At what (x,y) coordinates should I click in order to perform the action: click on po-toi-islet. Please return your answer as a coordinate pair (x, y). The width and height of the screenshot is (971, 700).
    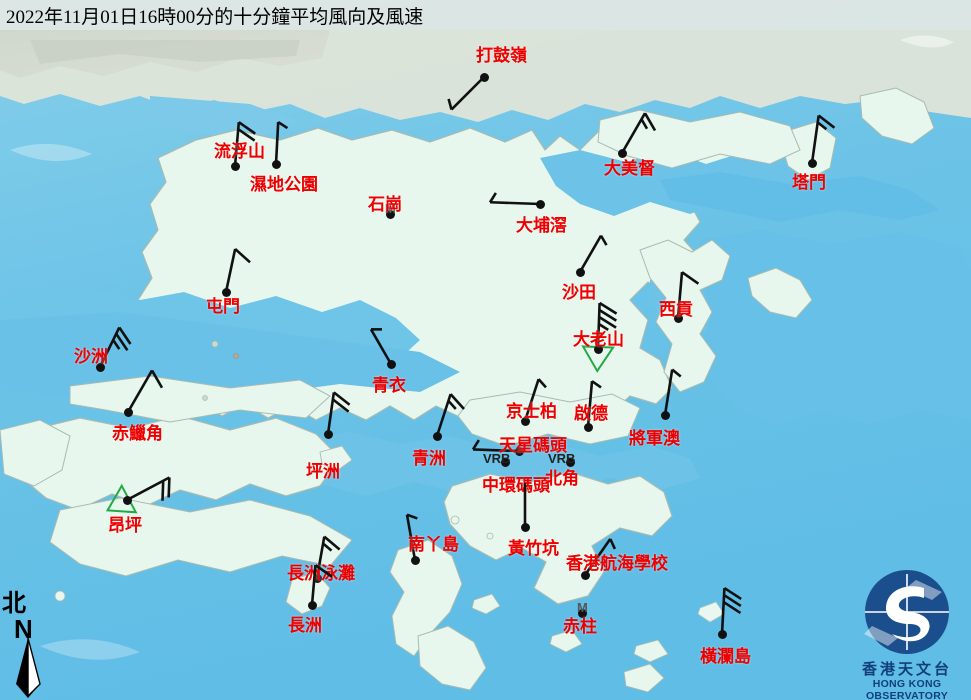
    Looking at the image, I should click on (644, 678).